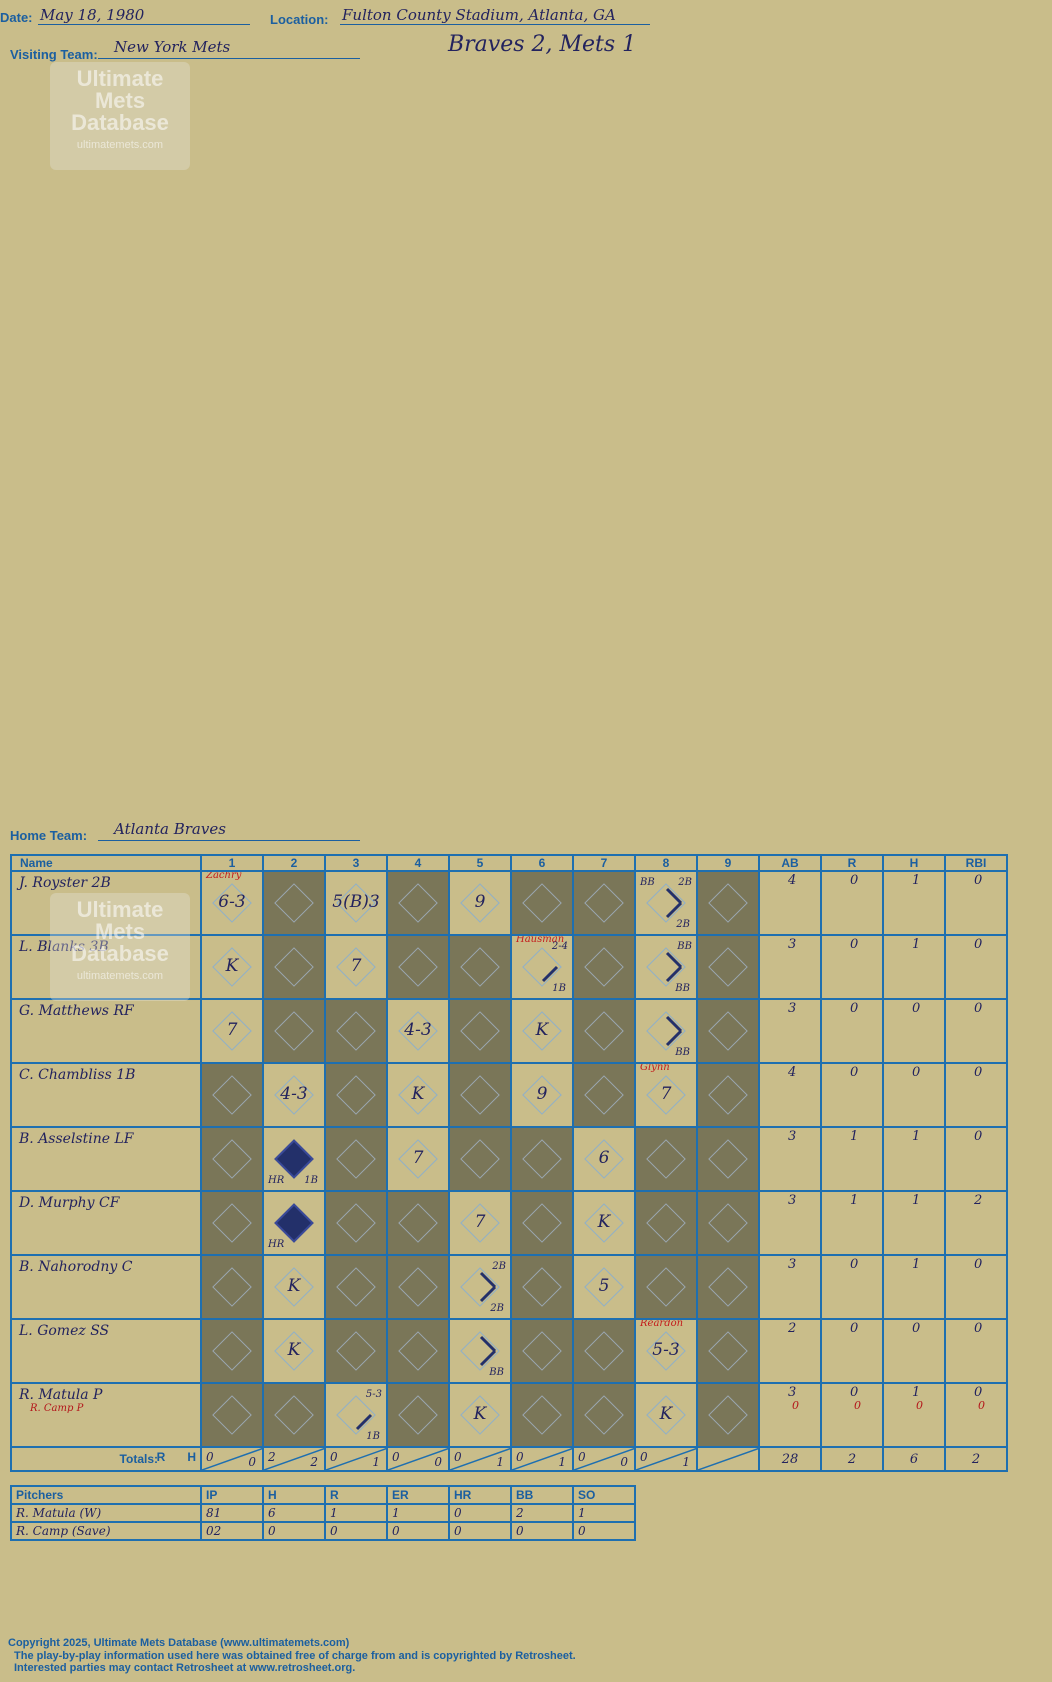 Image resolution: width=1052 pixels, height=1682 pixels. Describe the element at coordinates (106, 1095) in the screenshot. I see `batter-name-cell: C. Chambliss 1B` at that location.